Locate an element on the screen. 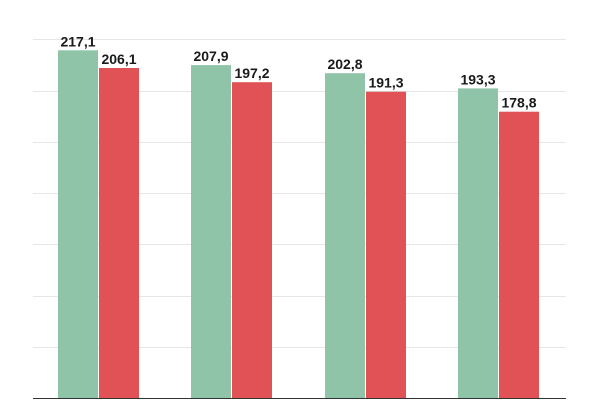 Image resolution: width=600 pixels, height=400 pixels. data-label-series2-group3: 191,3 is located at coordinates (385, 83).